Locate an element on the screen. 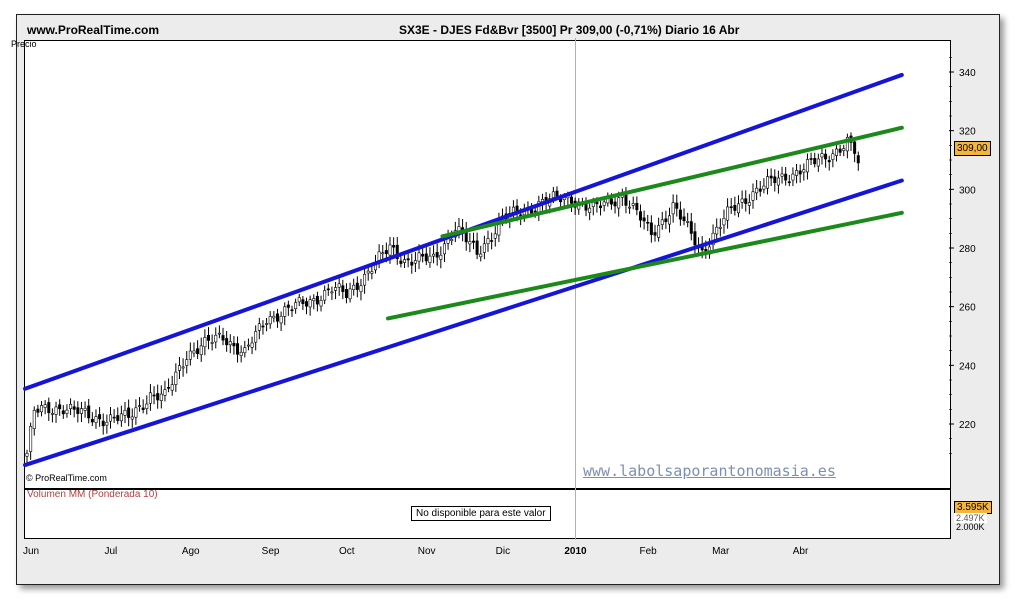 The image size is (1020, 600). x-tick-label: Nov is located at coordinates (427, 551).